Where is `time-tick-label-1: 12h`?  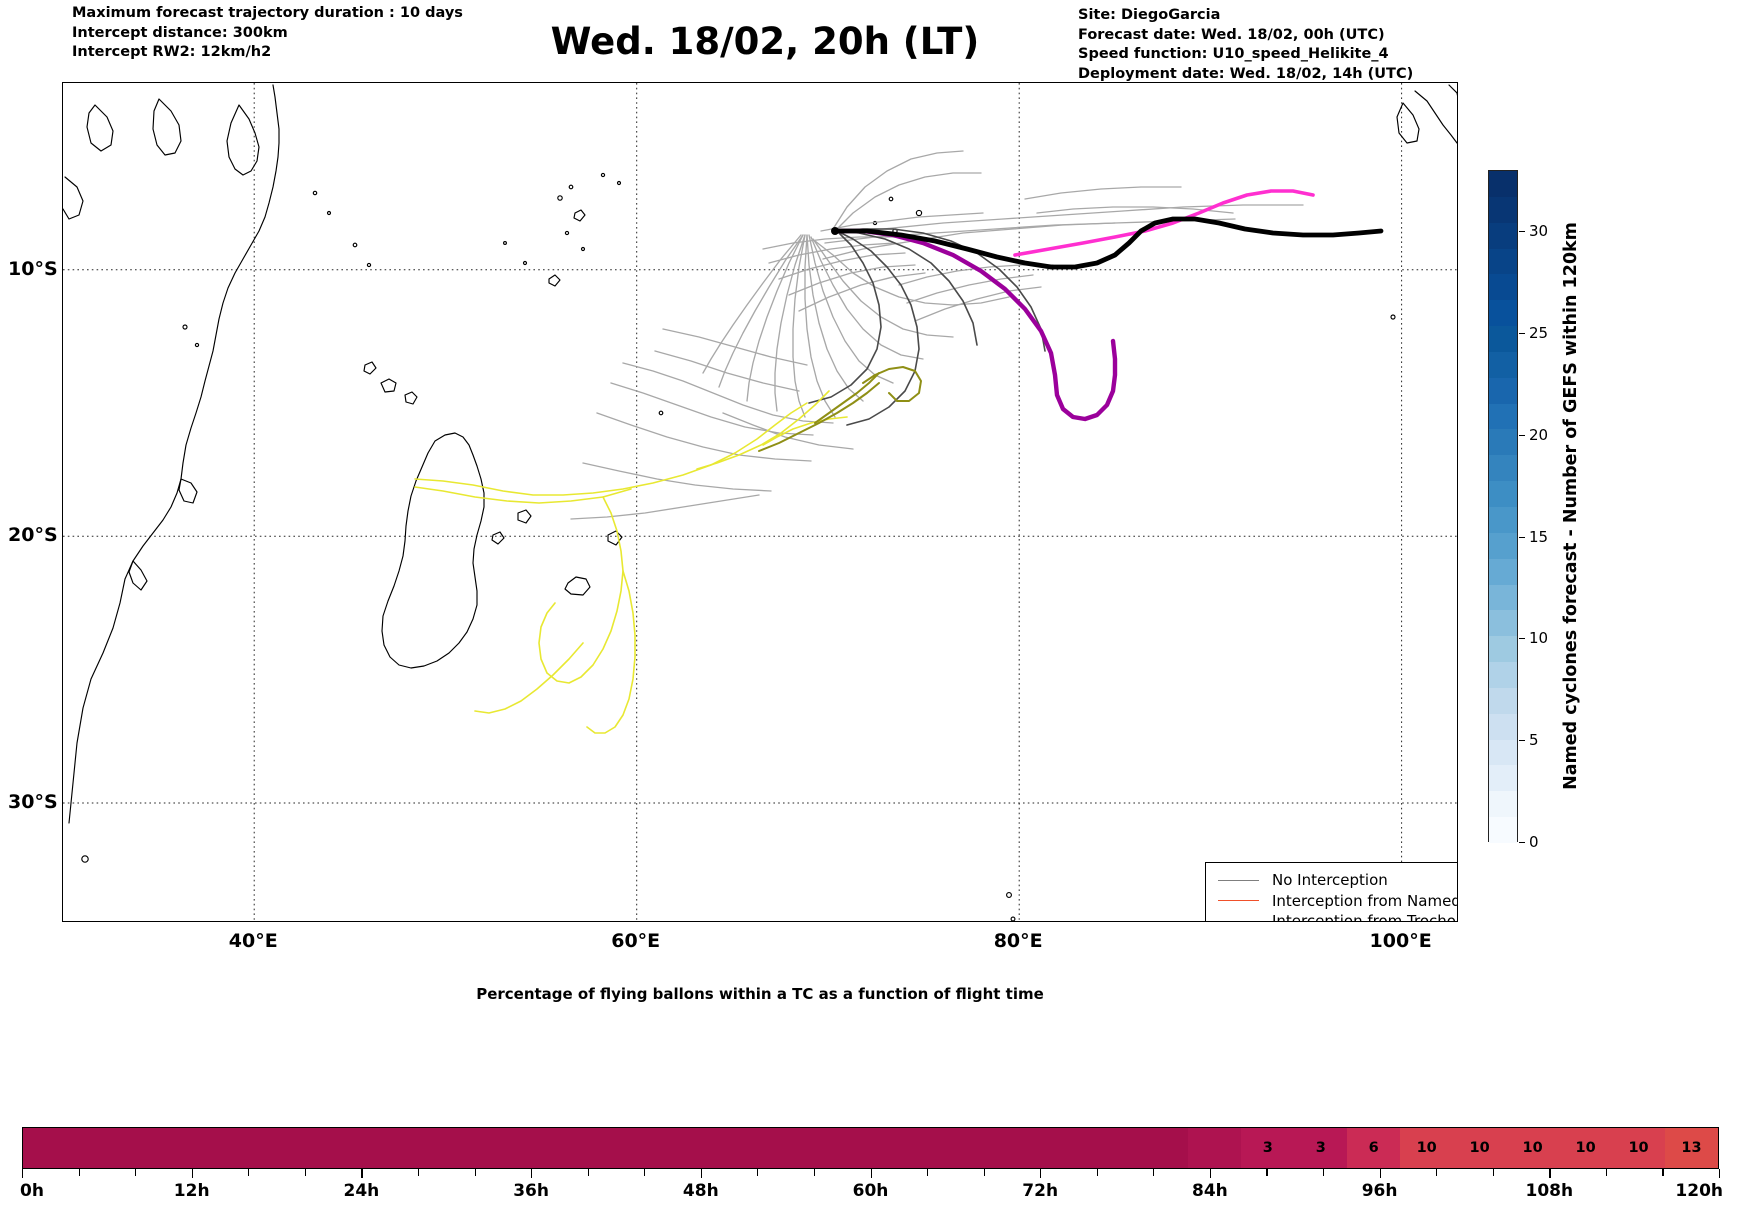 time-tick-label-1: 12h is located at coordinates (191, 1191).